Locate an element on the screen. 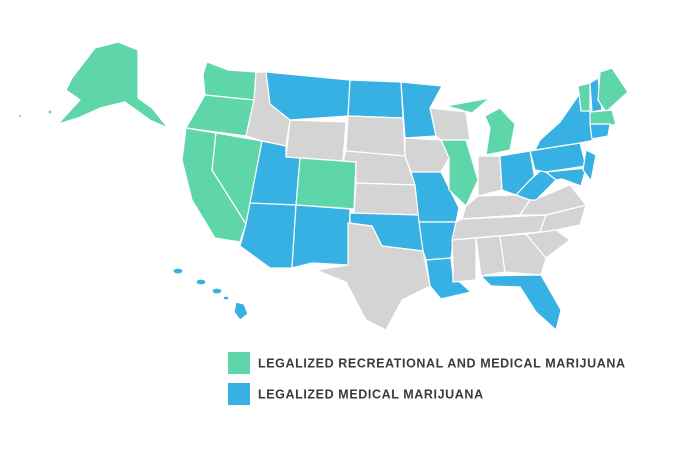 The width and height of the screenshot is (677, 451). legend-label: LEGALIZED MEDICAL MARIJUANA is located at coordinates (371, 394).